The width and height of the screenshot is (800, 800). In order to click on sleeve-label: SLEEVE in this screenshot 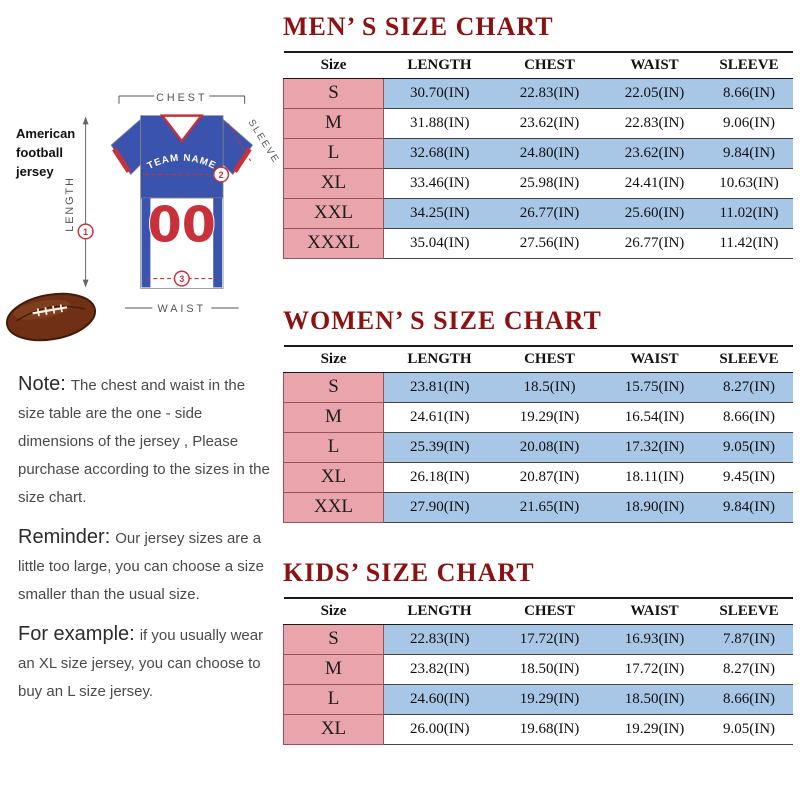, I will do `click(263, 142)`.